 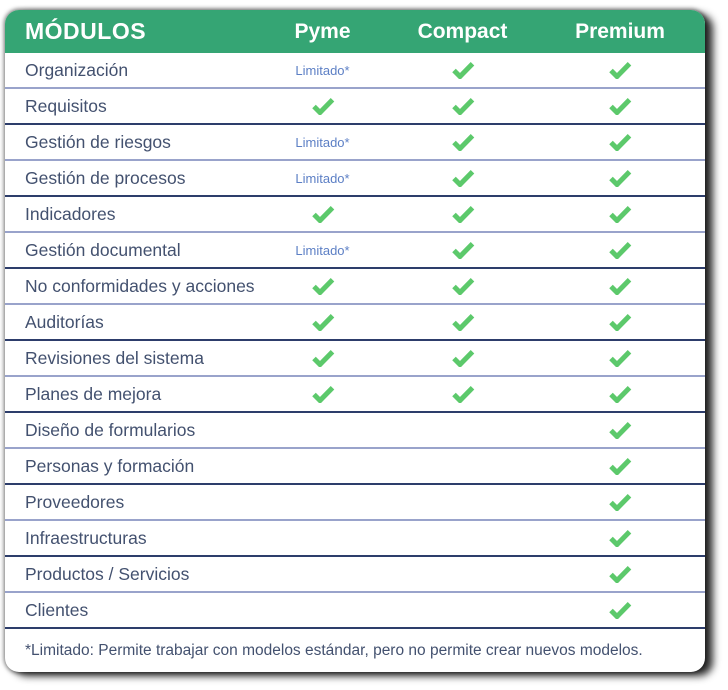 I want to click on table-row: Infraestructuras, so click(x=355, y=539).